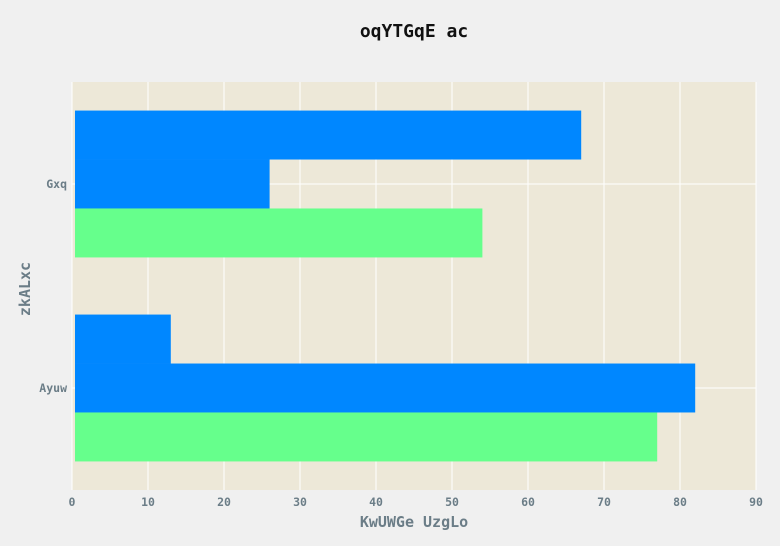 The image size is (780, 546). I want to click on x-tick-label: 50, so click(452, 502).